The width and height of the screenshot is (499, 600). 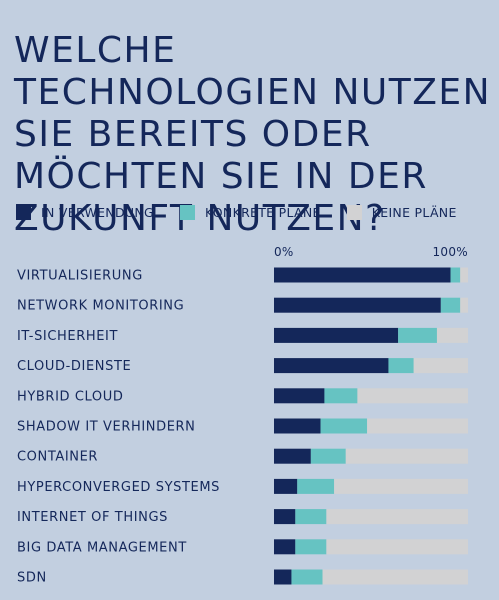 I want to click on bar-network-monitoring-keine-pl-ne, so click(x=464, y=305).